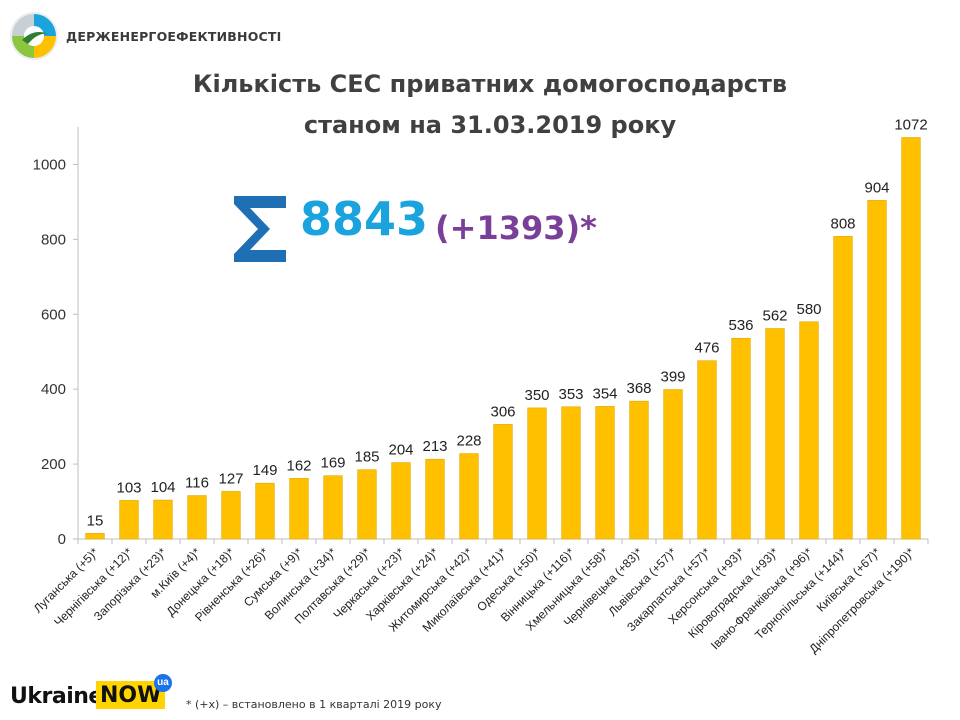 The height and width of the screenshot is (720, 960). What do you see at coordinates (174, 36) in the screenshot?
I see `organization-name: ДЕРЖЕНЕРГОЕФЕКТИВНОСТІ` at bounding box center [174, 36].